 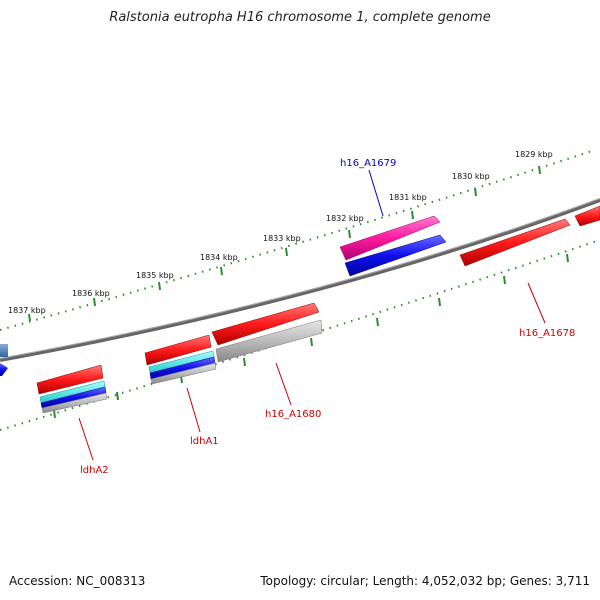 What do you see at coordinates (395, 255) in the screenshot?
I see `feature-h16-A1679-blue` at bounding box center [395, 255].